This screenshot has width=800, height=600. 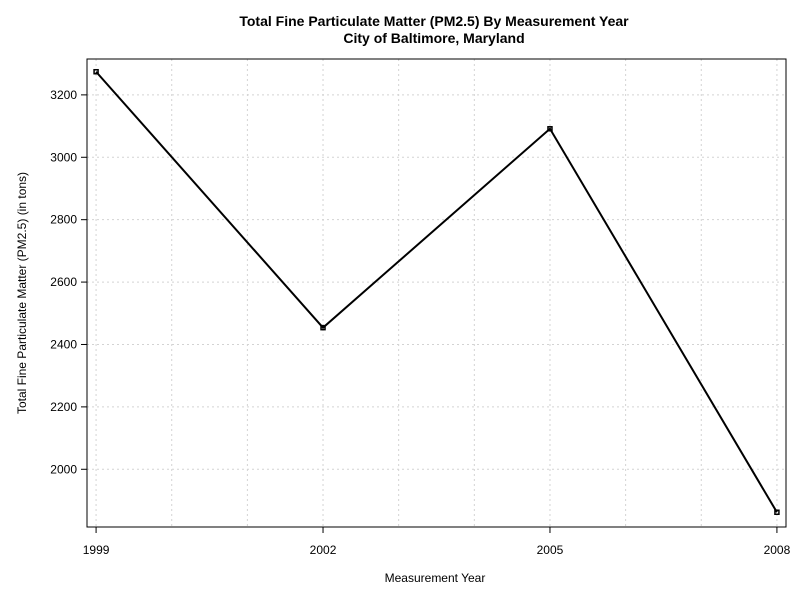 What do you see at coordinates (323, 550) in the screenshot?
I see `x-tick-label: 2002` at bounding box center [323, 550].